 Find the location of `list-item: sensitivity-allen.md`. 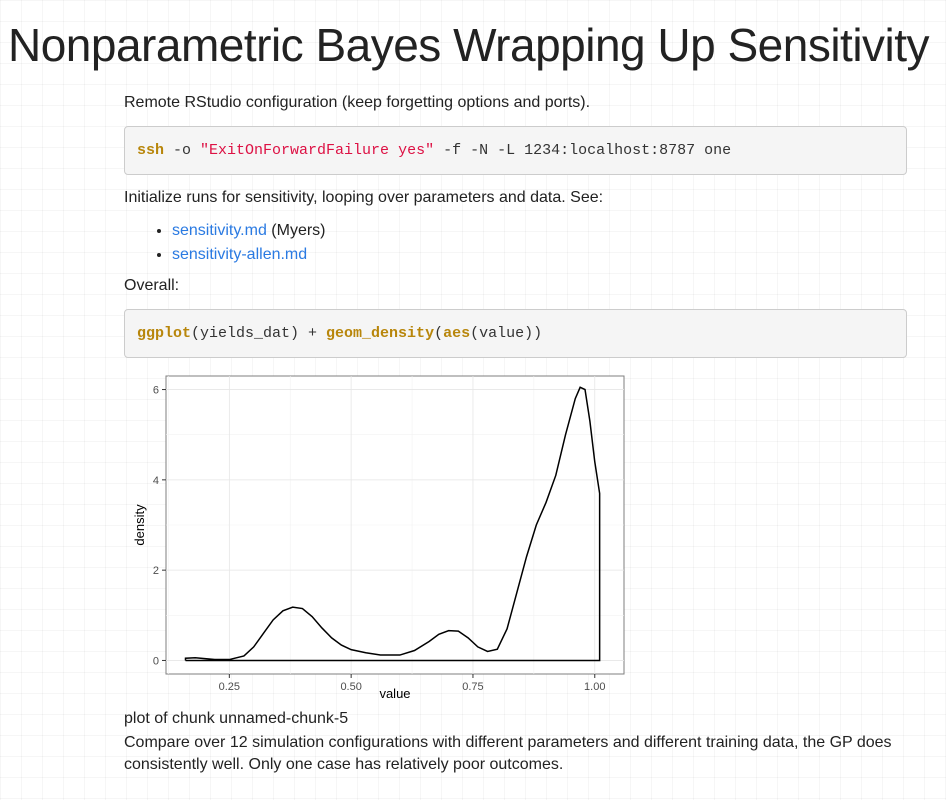

list-item: sensitivity-allen.md is located at coordinates (539, 255).